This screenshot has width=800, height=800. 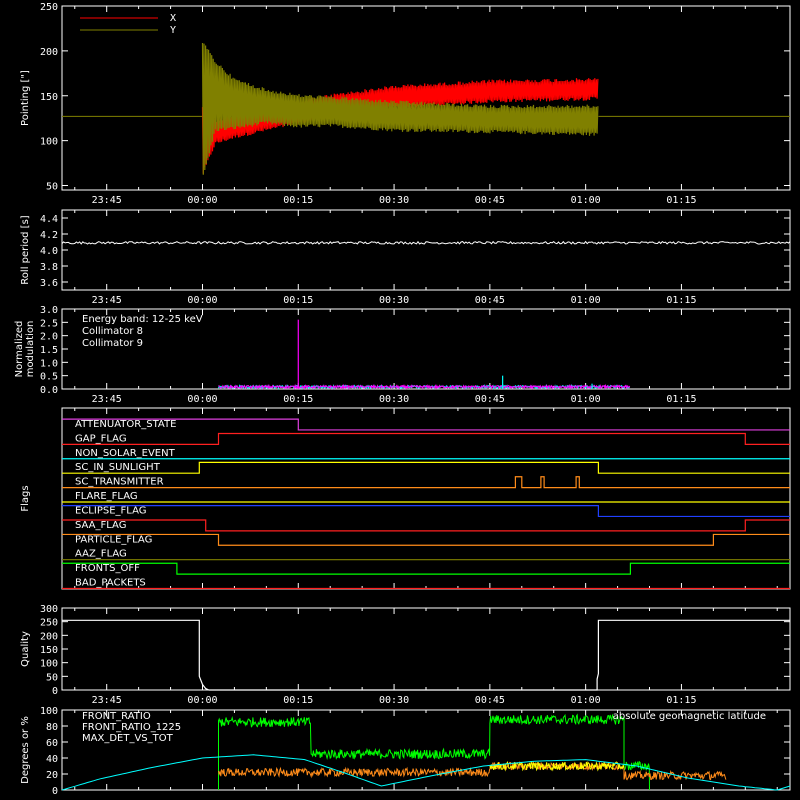 What do you see at coordinates (49, 310) in the screenshot?
I see `y-tick-label: 3.0` at bounding box center [49, 310].